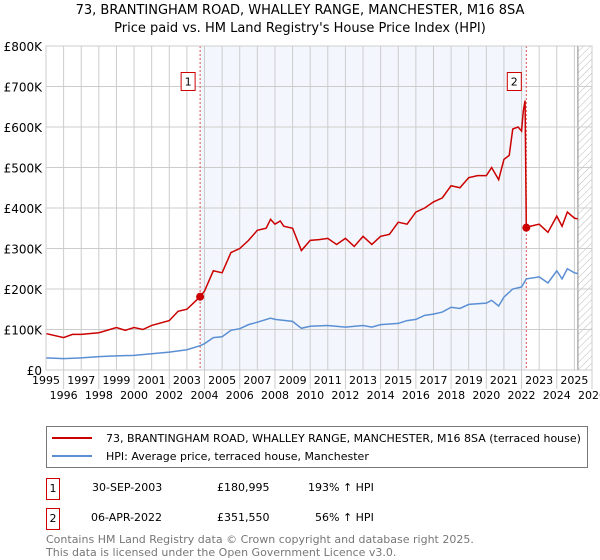 The image size is (600, 560). Describe the element at coordinates (127, 517) in the screenshot. I see `transaction-date: 06-APR-2022` at that location.